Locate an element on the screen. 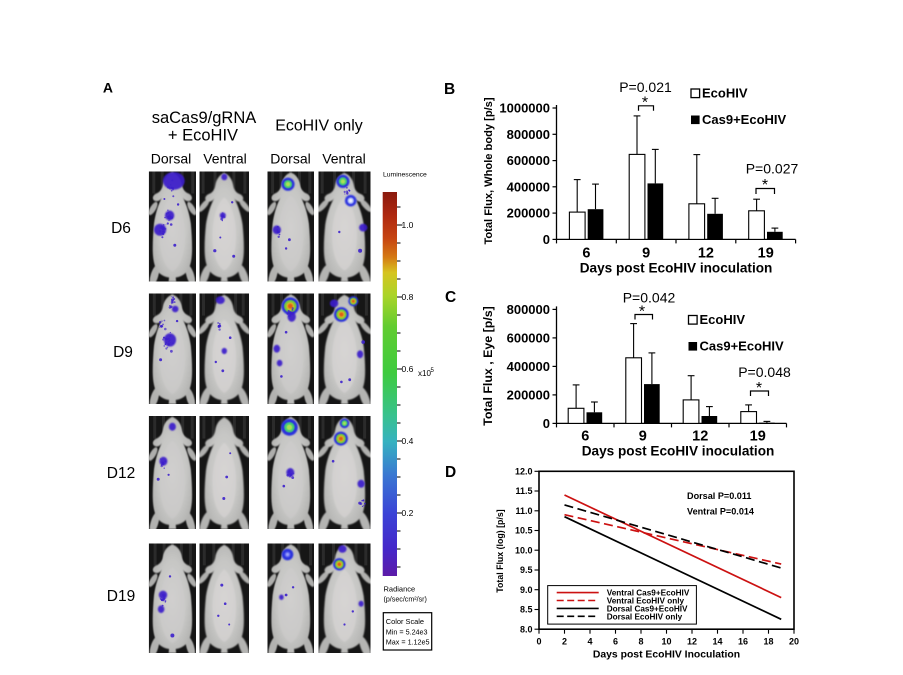 The image size is (903, 675). svg-text: 20 is located at coordinates (794, 642).